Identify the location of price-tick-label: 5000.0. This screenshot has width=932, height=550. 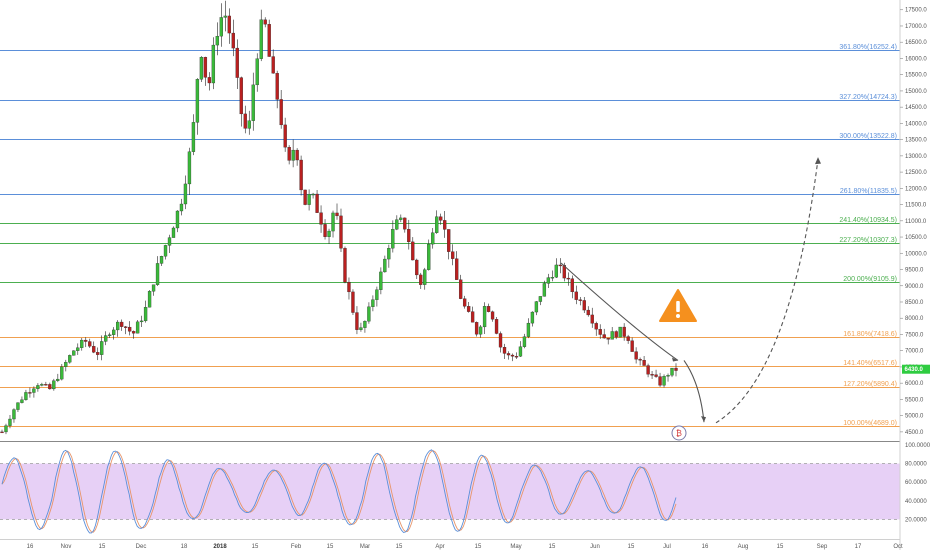
(914, 417).